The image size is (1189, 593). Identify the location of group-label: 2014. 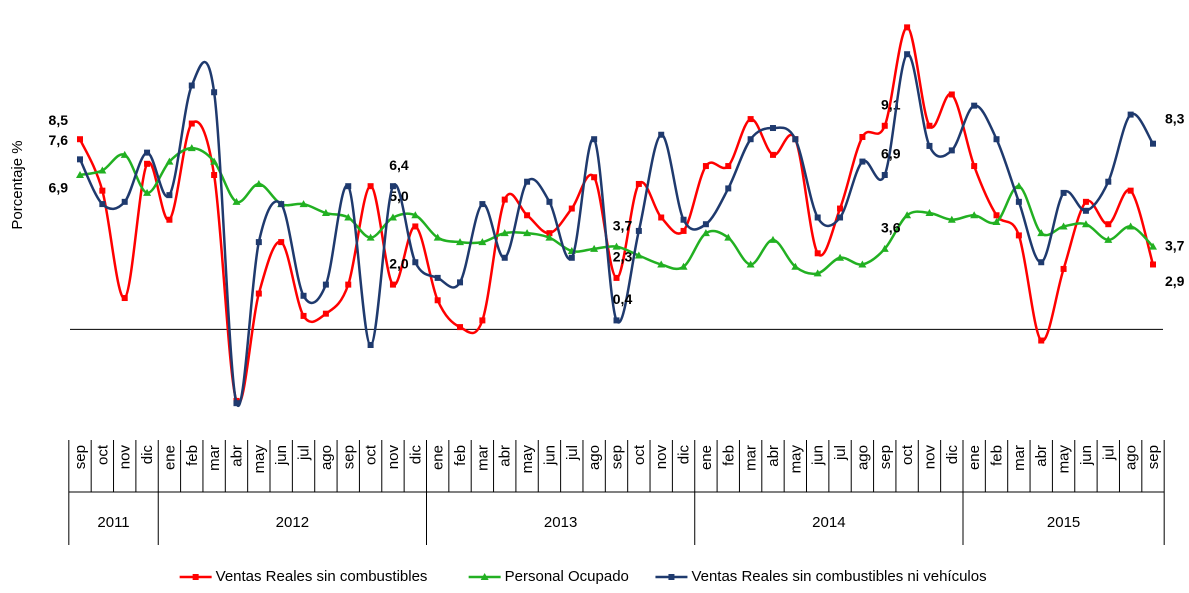
(828, 522).